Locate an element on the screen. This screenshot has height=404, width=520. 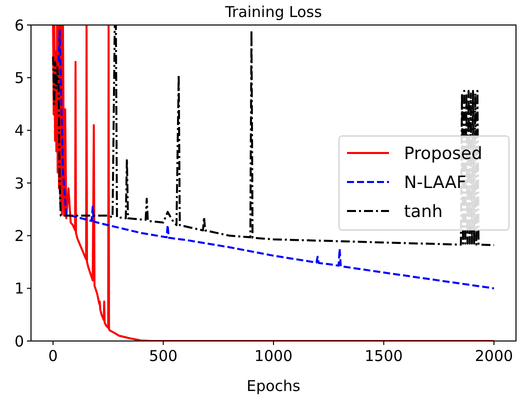
x-tick-label: 500 is located at coordinates (163, 356).